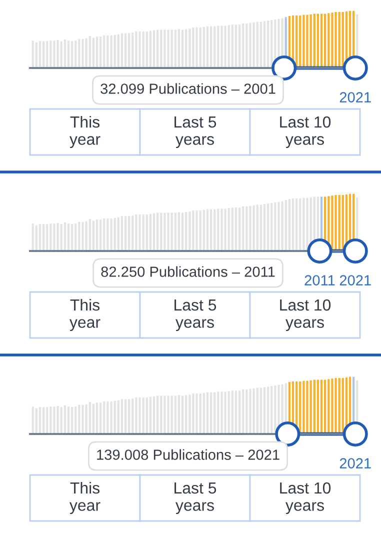 This screenshot has height=550, width=381. What do you see at coordinates (188, 271) in the screenshot?
I see `text: 82.250 Publications – 2011` at bounding box center [188, 271].